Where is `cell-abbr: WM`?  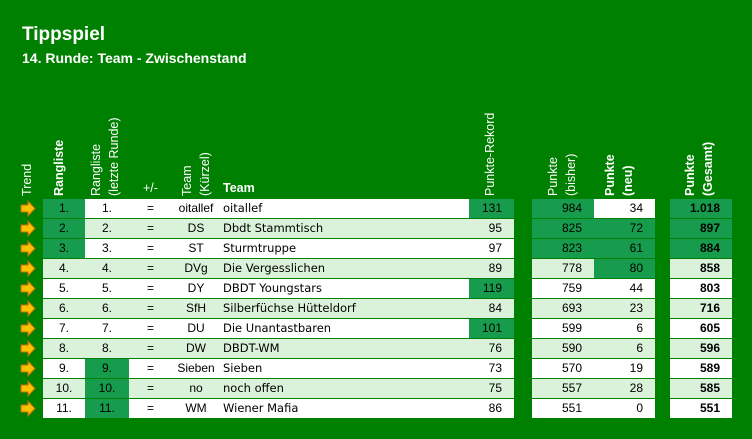
cell-abbr: WM is located at coordinates (196, 408).